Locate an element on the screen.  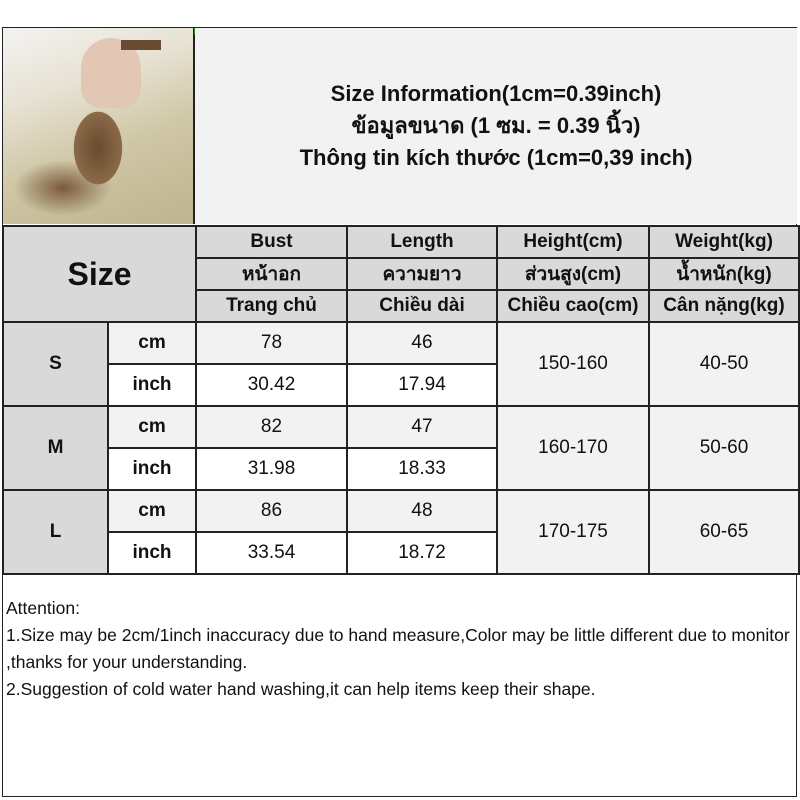
weight-range: 40-50 is located at coordinates (724, 364).